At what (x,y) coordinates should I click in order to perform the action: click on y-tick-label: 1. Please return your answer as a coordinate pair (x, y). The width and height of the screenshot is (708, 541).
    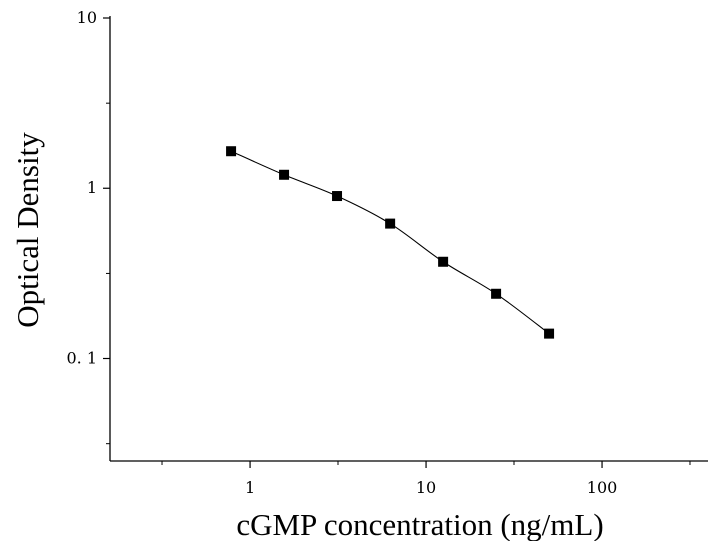
    Looking at the image, I should click on (92, 187).